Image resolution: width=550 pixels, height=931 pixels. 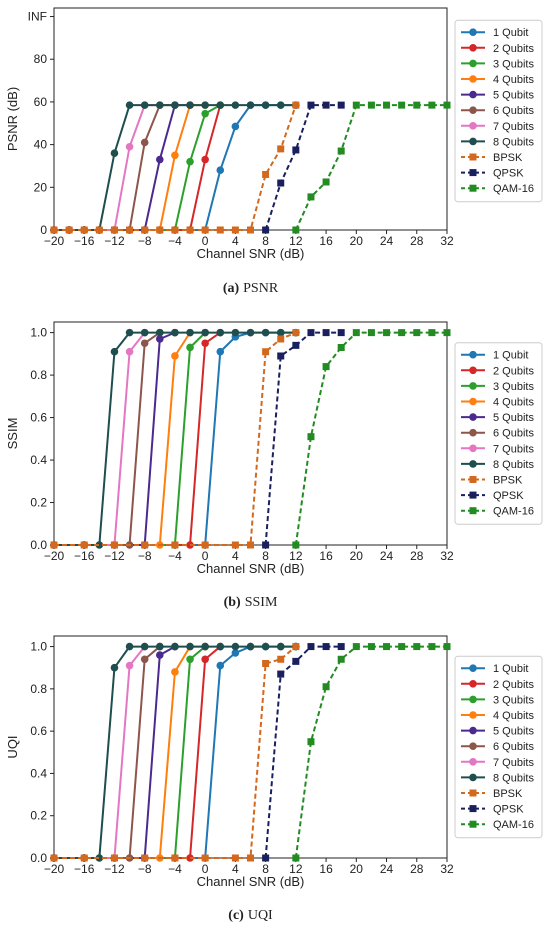 What do you see at coordinates (508, 158) in the screenshot?
I see `legend-label: BPSK` at bounding box center [508, 158].